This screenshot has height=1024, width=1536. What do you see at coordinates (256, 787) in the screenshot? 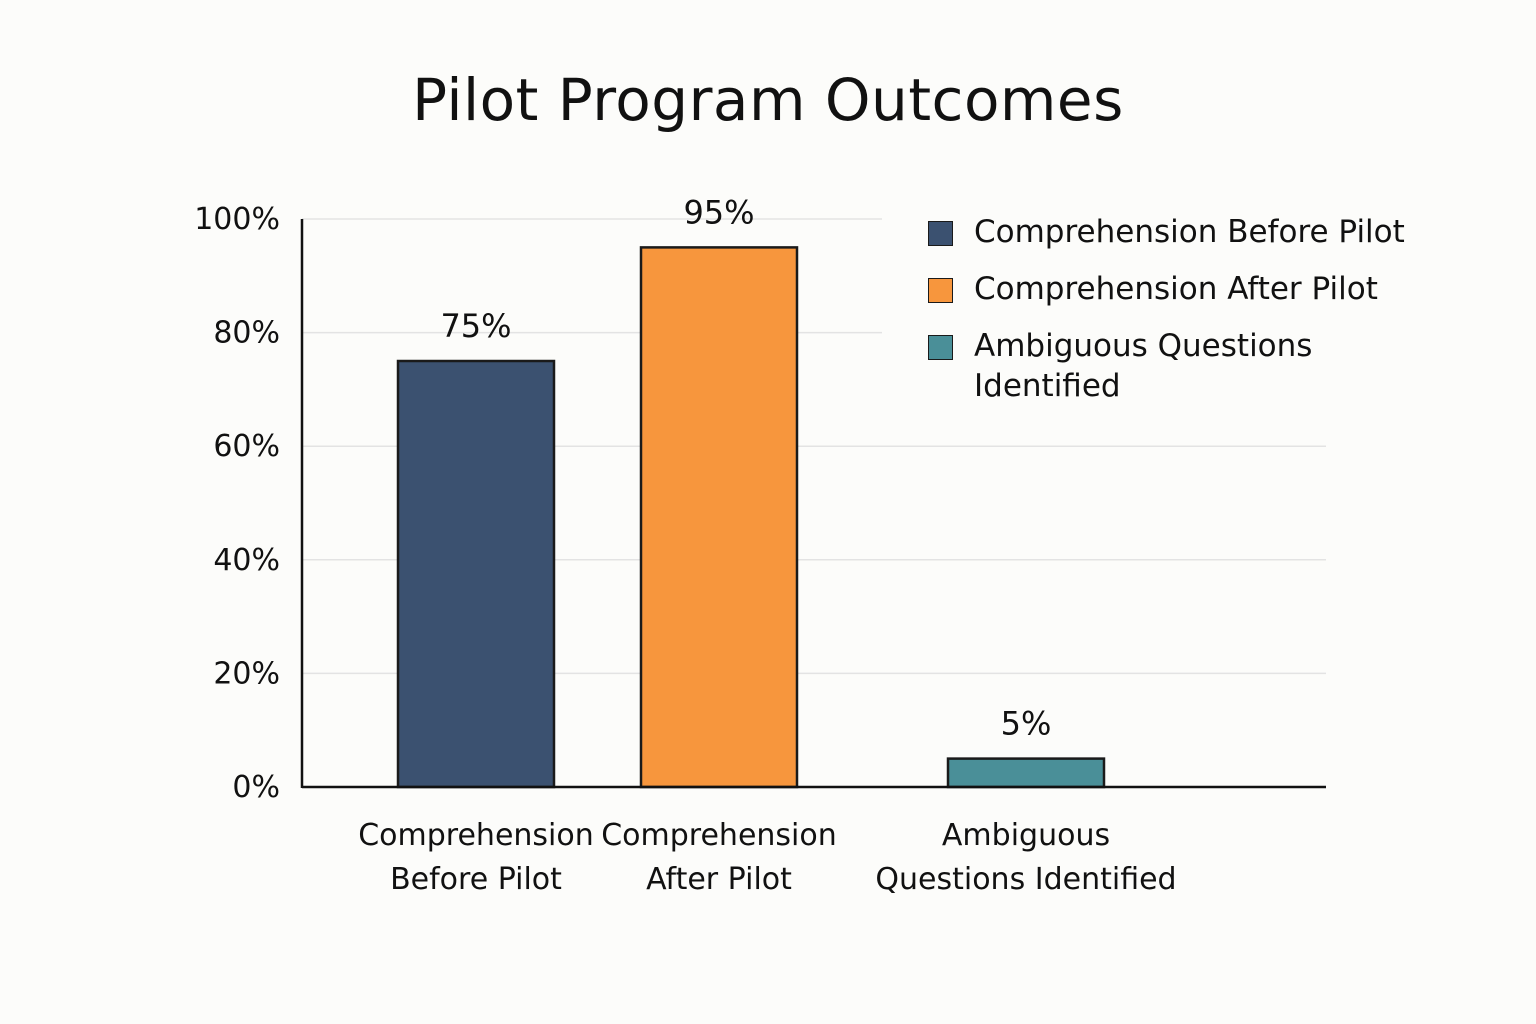
I see `y-tick-label: 0%` at bounding box center [256, 787].